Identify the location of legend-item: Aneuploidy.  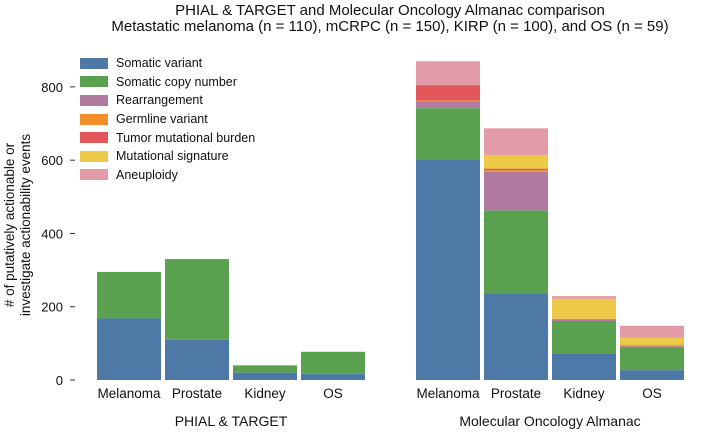
(167, 175).